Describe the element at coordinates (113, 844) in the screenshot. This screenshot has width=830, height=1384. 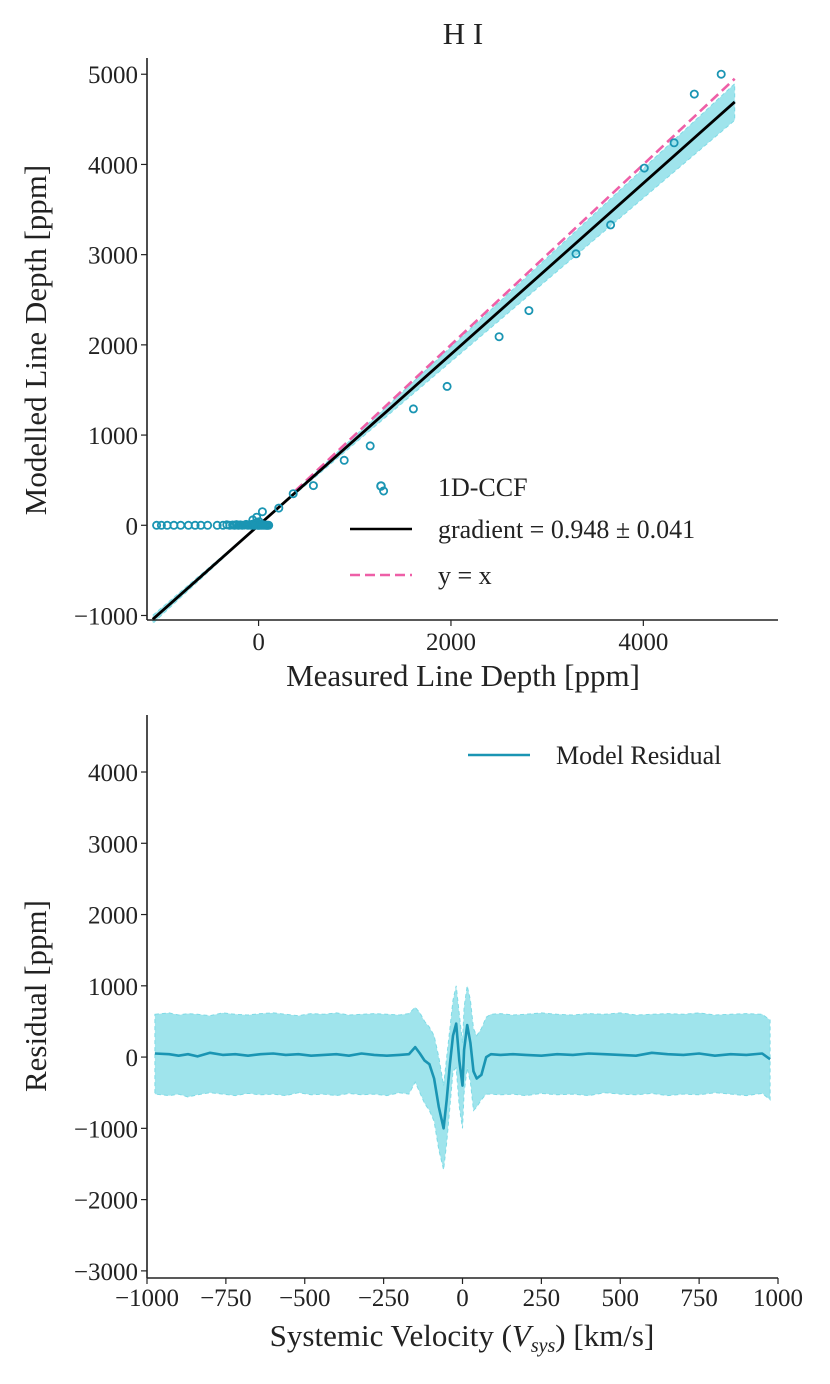
I see `bottom-y-tick-label: 3000` at that location.